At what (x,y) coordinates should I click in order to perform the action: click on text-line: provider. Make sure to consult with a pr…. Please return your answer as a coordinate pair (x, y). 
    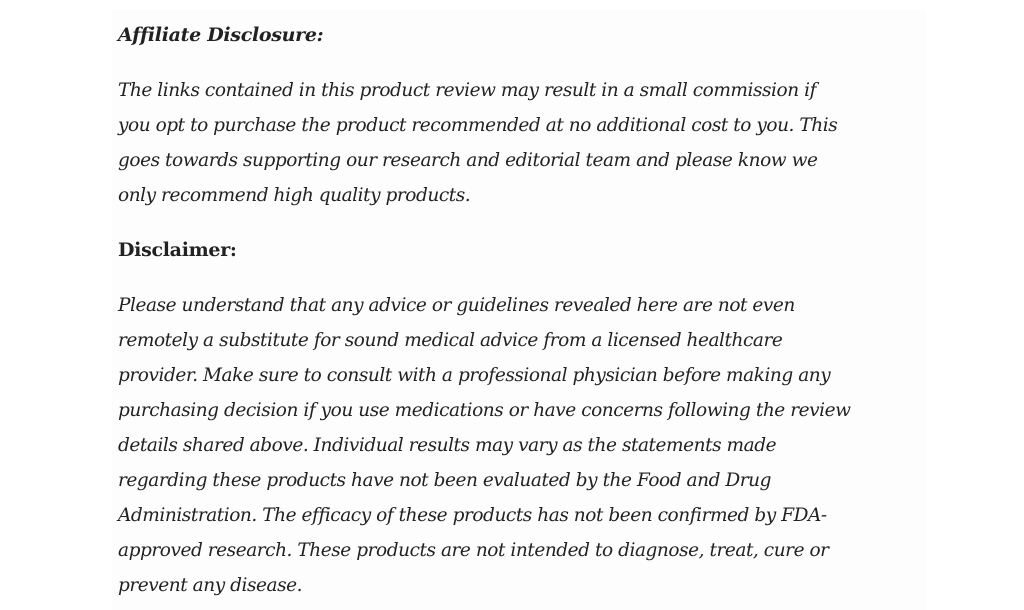
    Looking at the image, I should click on (474, 375).